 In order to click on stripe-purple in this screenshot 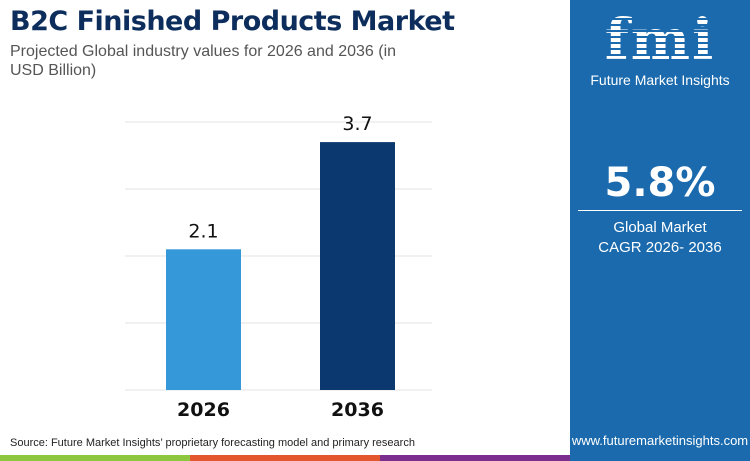, I will do `click(475, 458)`.